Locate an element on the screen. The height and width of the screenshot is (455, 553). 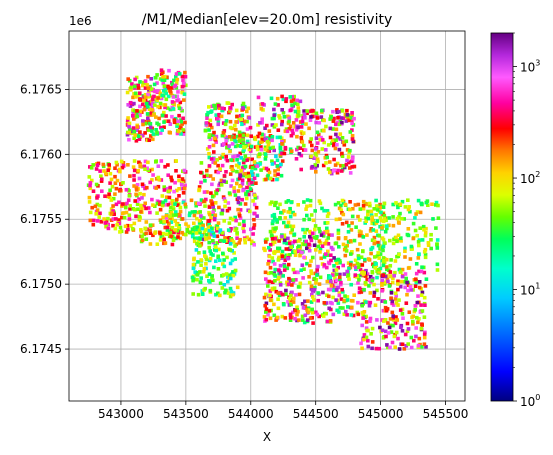
colorbar is located at coordinates (502, 217).